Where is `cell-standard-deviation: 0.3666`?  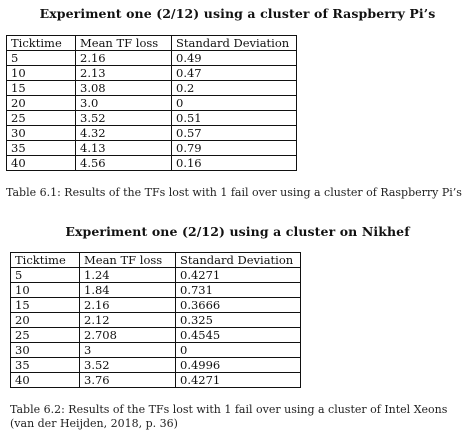
cell-standard-deviation: 0.3666 is located at coordinates (238, 305).